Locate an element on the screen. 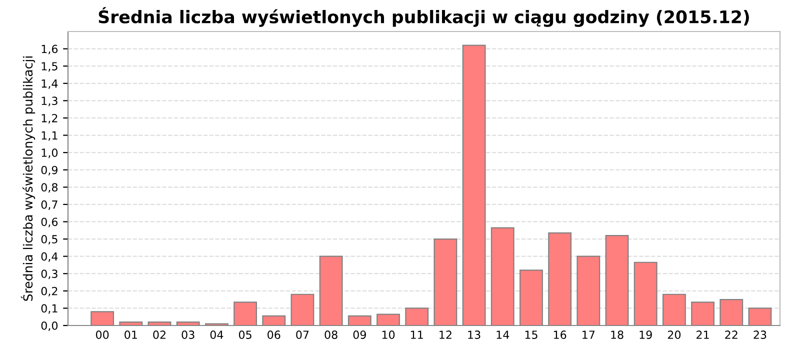  y-tick-label: 1,1 is located at coordinates (50, 136).